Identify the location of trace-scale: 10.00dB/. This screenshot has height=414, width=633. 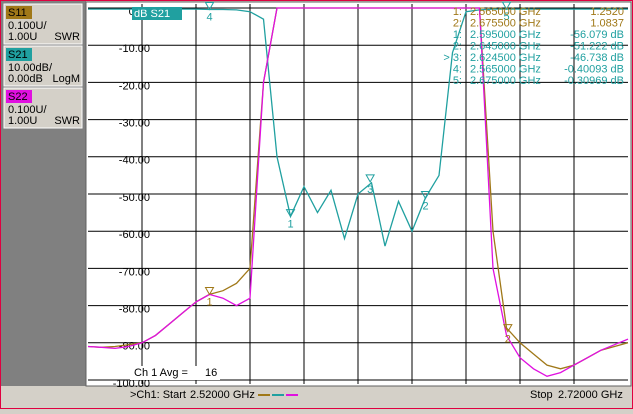
(30, 68).